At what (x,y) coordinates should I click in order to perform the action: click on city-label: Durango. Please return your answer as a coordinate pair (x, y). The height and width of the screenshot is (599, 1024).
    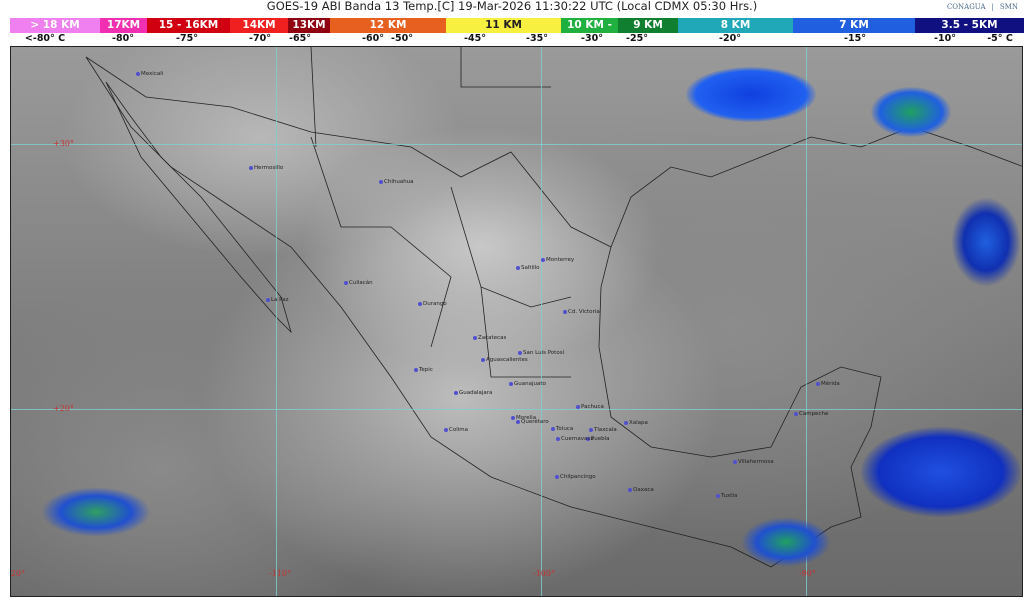
    Looking at the image, I should click on (432, 304).